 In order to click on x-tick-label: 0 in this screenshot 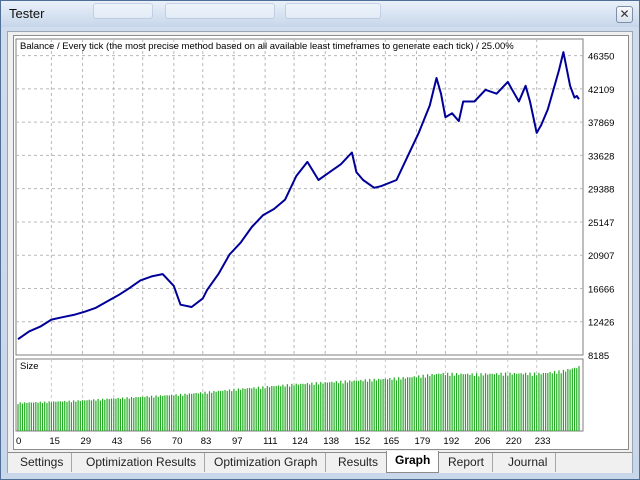, I will do `click(18, 441)`.